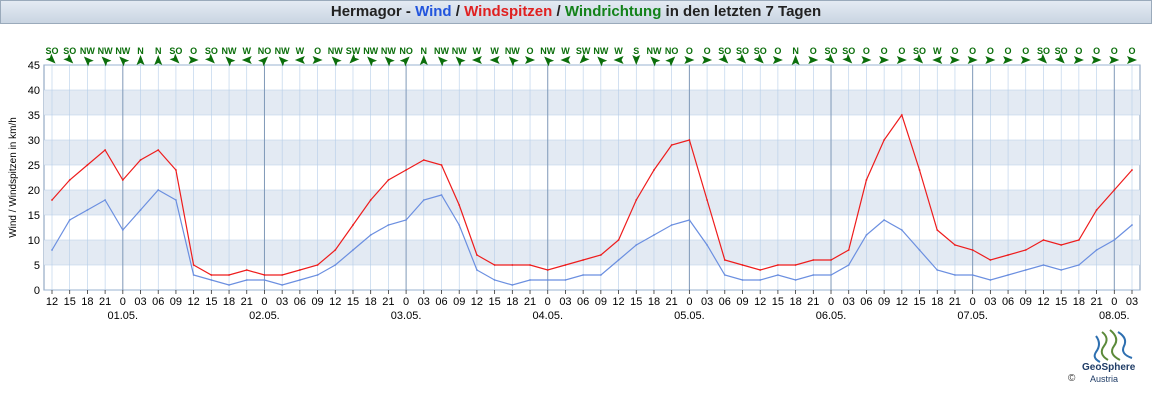 The image size is (1152, 400). I want to click on x-tick-label: 09, so click(1026, 302).